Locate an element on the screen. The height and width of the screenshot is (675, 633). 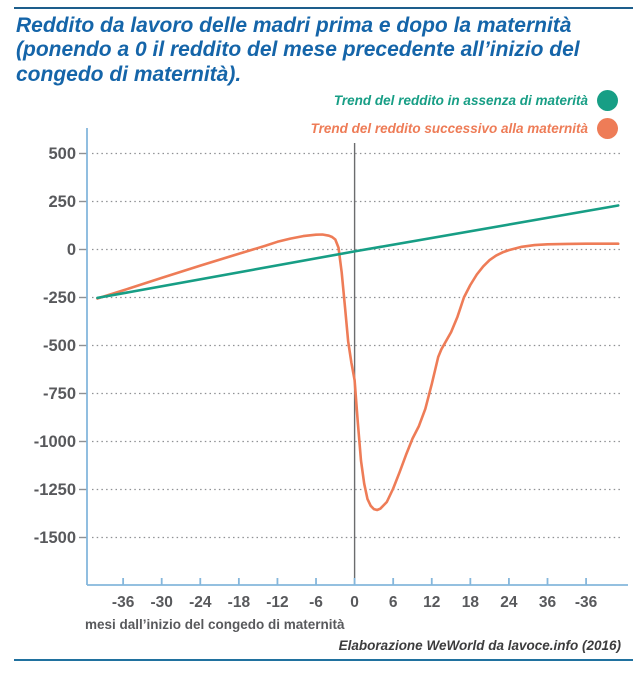
xtick-label-0: -36 is located at coordinates (123, 602).